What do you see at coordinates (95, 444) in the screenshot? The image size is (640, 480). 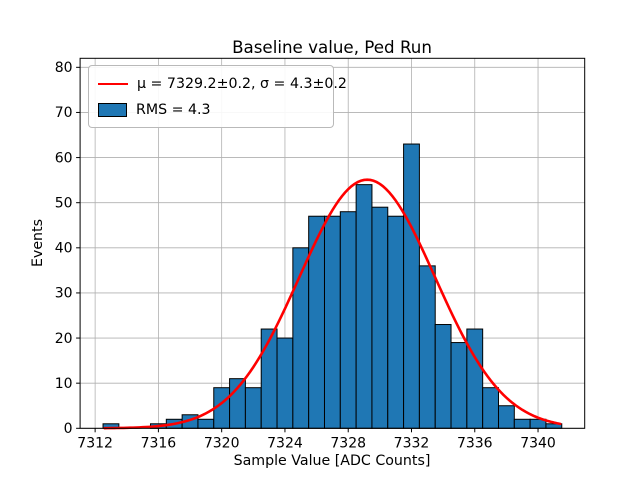 I see `x-tick-label: 7312` at bounding box center [95, 444].